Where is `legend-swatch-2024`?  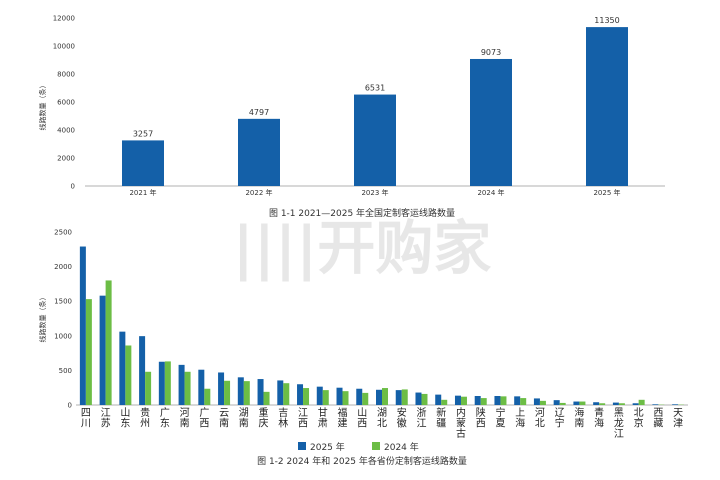
legend-swatch-2024 is located at coordinates (376, 446).